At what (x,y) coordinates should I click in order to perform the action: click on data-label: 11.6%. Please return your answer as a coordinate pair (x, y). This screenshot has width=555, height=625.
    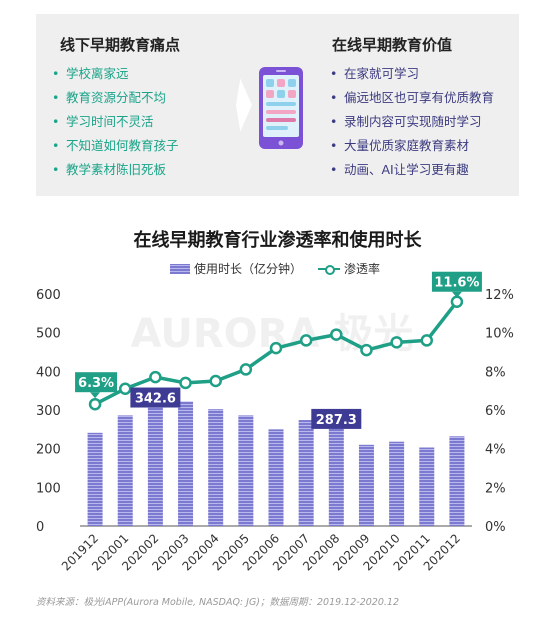
    Looking at the image, I should click on (456, 283).